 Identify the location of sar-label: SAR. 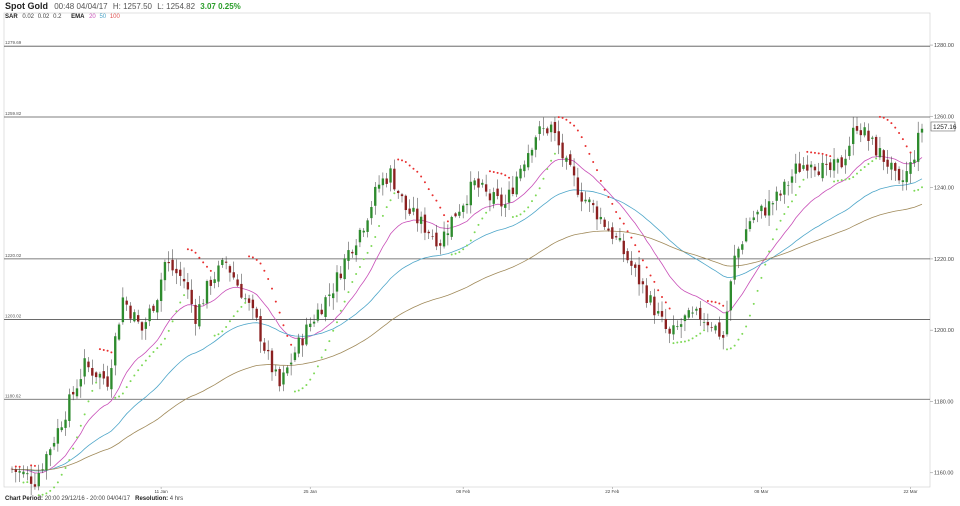
(11, 17).